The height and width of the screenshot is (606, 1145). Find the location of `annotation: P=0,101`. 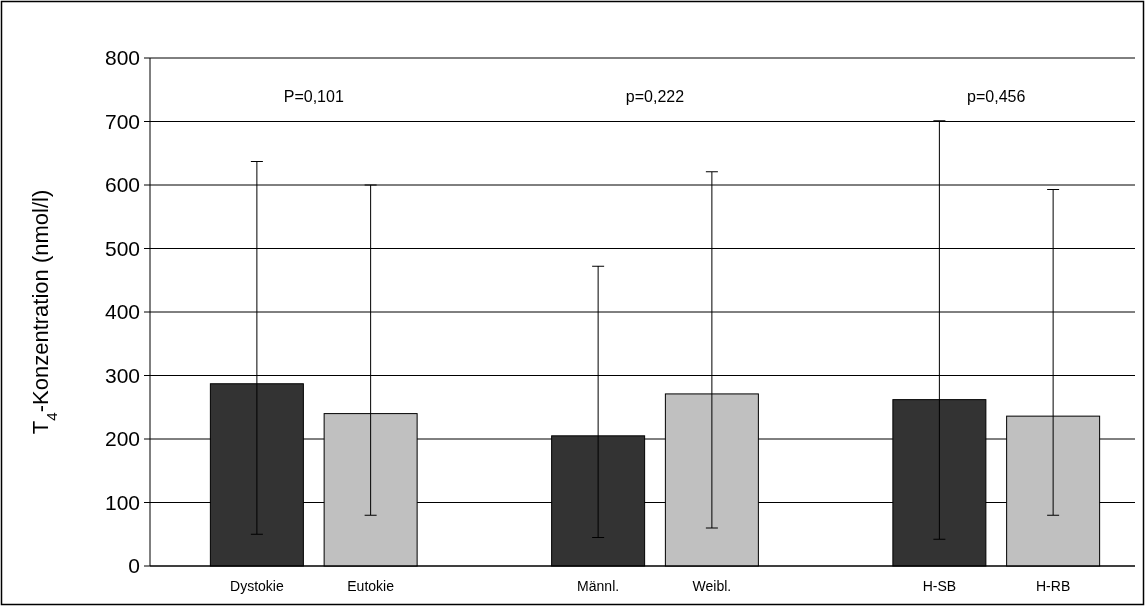

annotation: P=0,101 is located at coordinates (313, 96).